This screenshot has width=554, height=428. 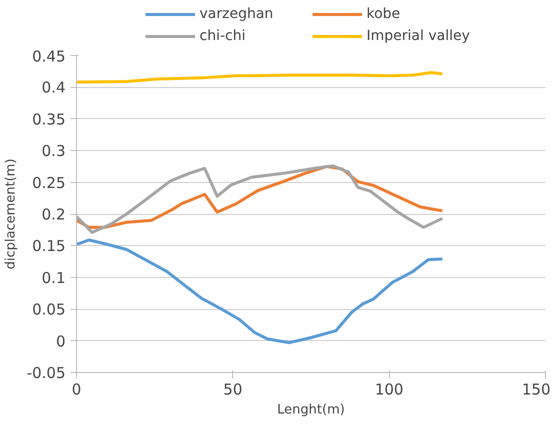 I want to click on legend-label: Imperial valley, so click(x=418, y=36).